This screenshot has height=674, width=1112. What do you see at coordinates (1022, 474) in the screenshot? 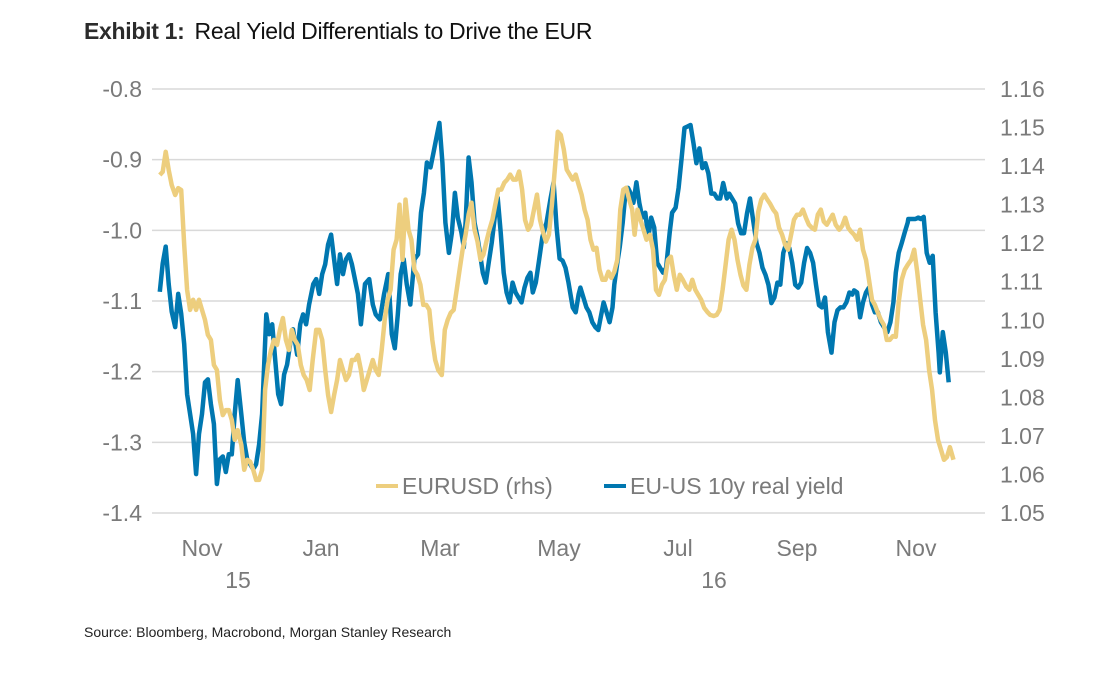
I see `right-tick-label: 1.06` at bounding box center [1022, 474].